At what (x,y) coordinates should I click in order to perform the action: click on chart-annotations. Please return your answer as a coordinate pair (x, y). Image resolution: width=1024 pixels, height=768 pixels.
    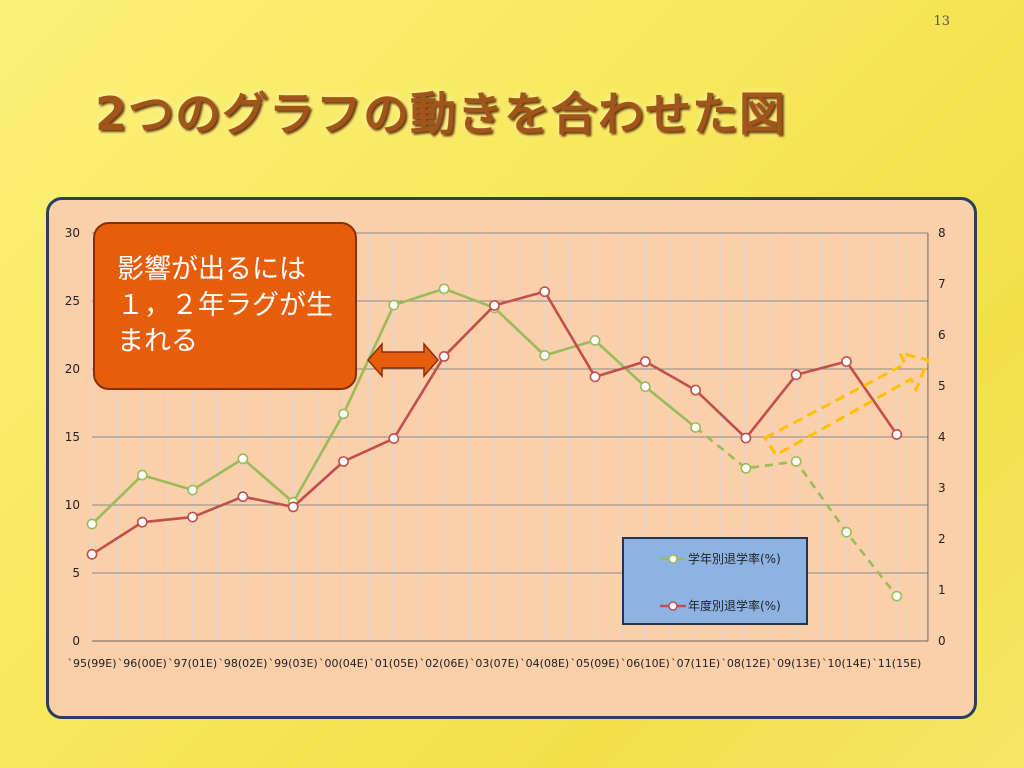
    Looking at the image, I should click on (648, 399).